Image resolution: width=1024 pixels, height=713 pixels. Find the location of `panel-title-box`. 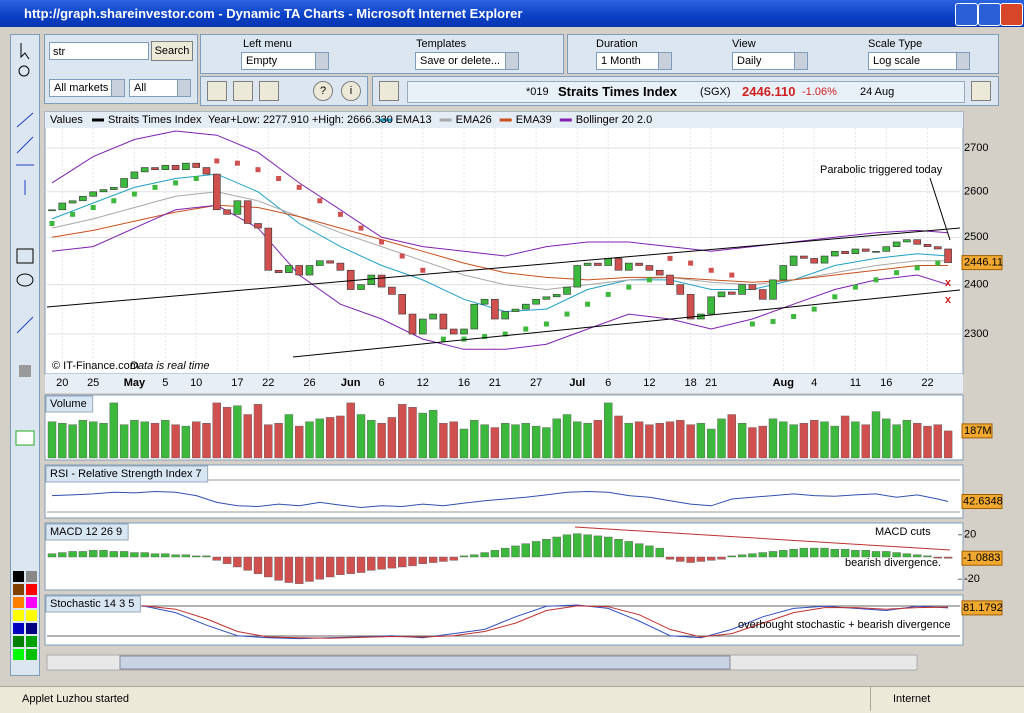

panel-title-box is located at coordinates (93, 604).